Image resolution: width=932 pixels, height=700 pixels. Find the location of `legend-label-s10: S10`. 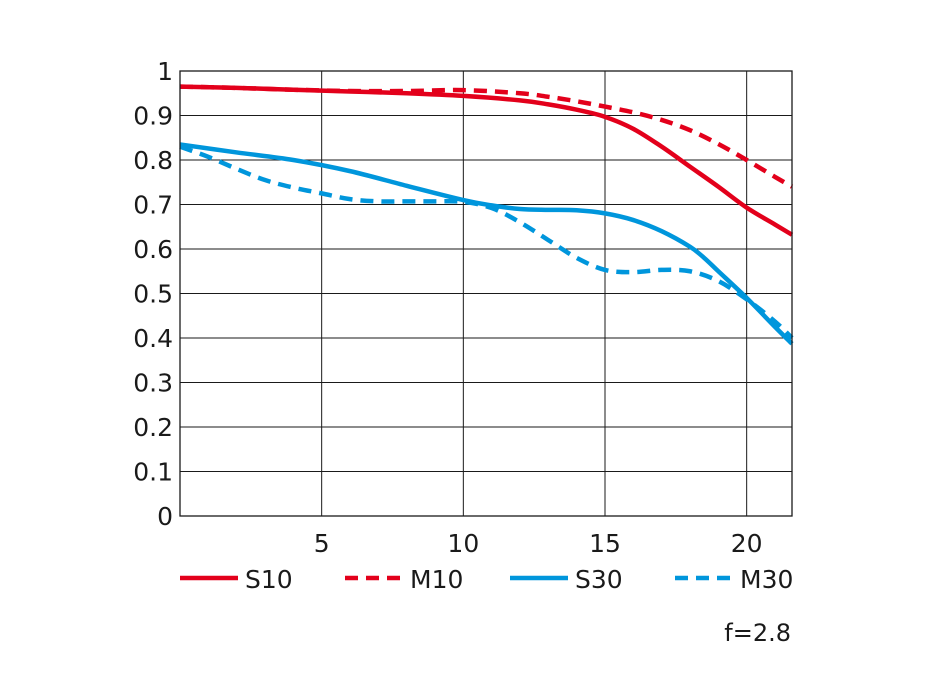

legend-label-s10: S10 is located at coordinates (269, 579).